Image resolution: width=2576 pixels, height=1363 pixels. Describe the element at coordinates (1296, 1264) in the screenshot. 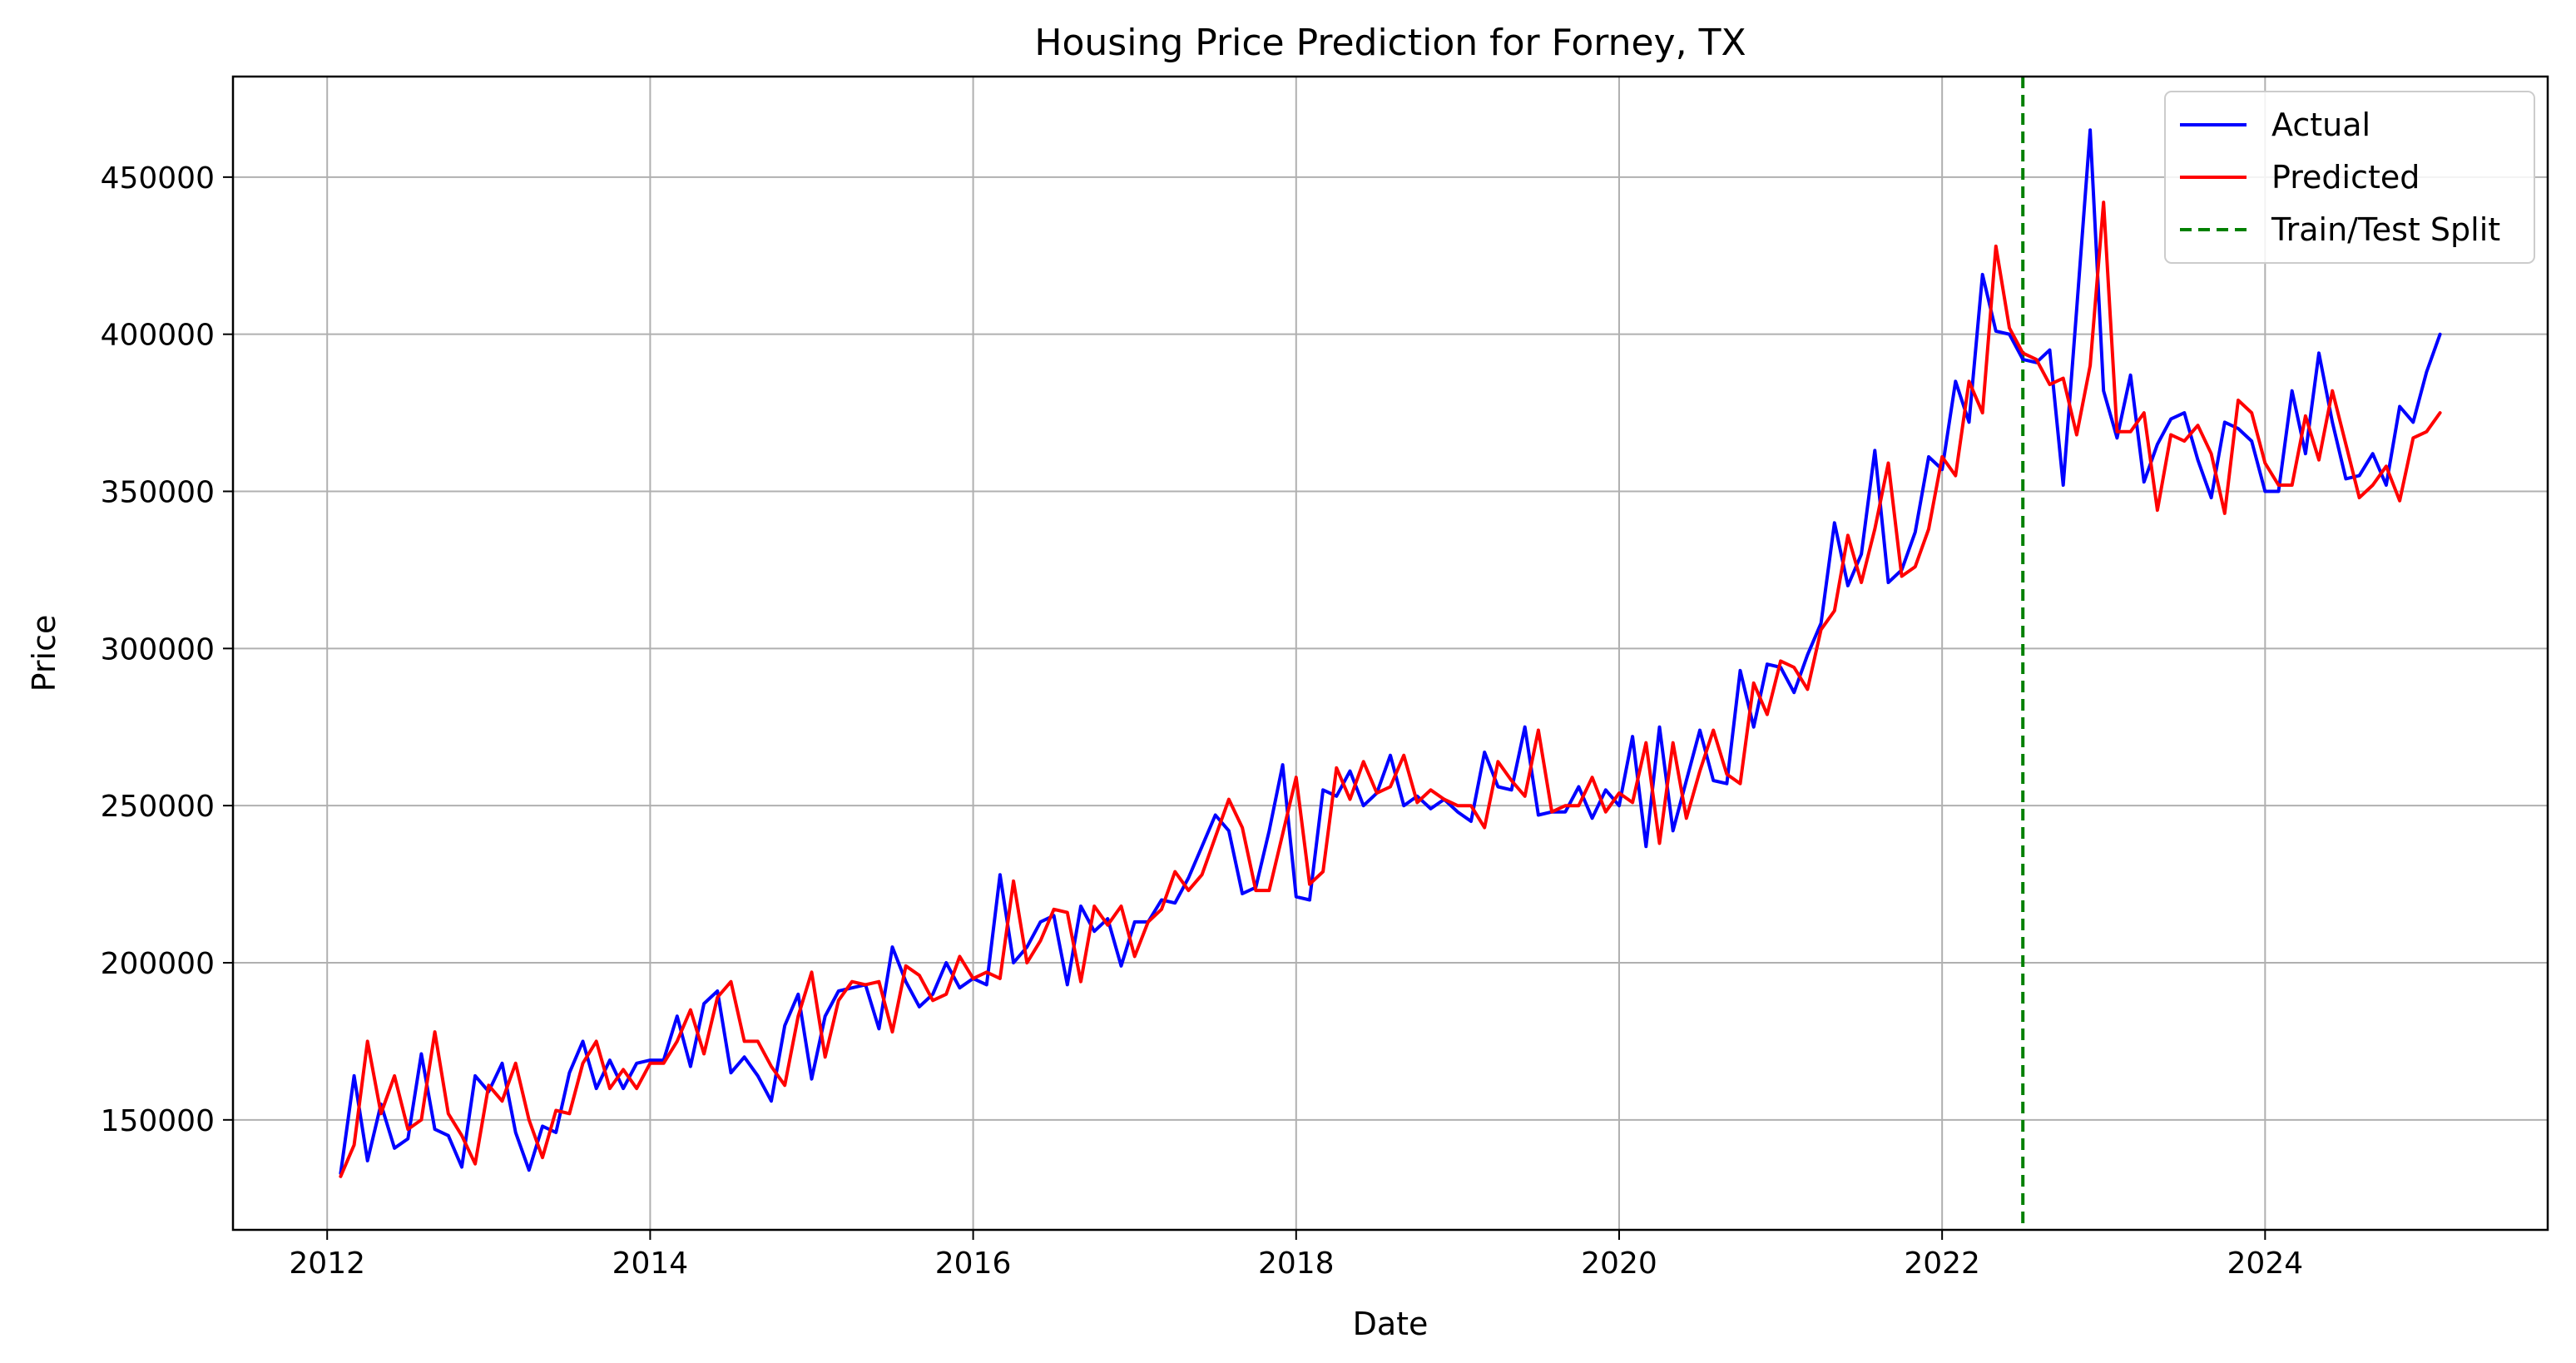

I see `x-tick-label: 2018` at that location.